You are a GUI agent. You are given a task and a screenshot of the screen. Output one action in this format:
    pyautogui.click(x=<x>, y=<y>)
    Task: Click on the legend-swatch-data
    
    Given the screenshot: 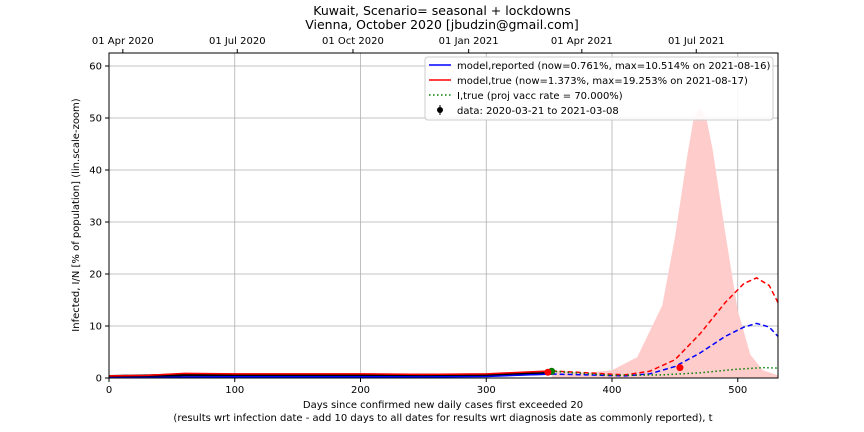 What is the action you would take?
    pyautogui.click(x=440, y=110)
    